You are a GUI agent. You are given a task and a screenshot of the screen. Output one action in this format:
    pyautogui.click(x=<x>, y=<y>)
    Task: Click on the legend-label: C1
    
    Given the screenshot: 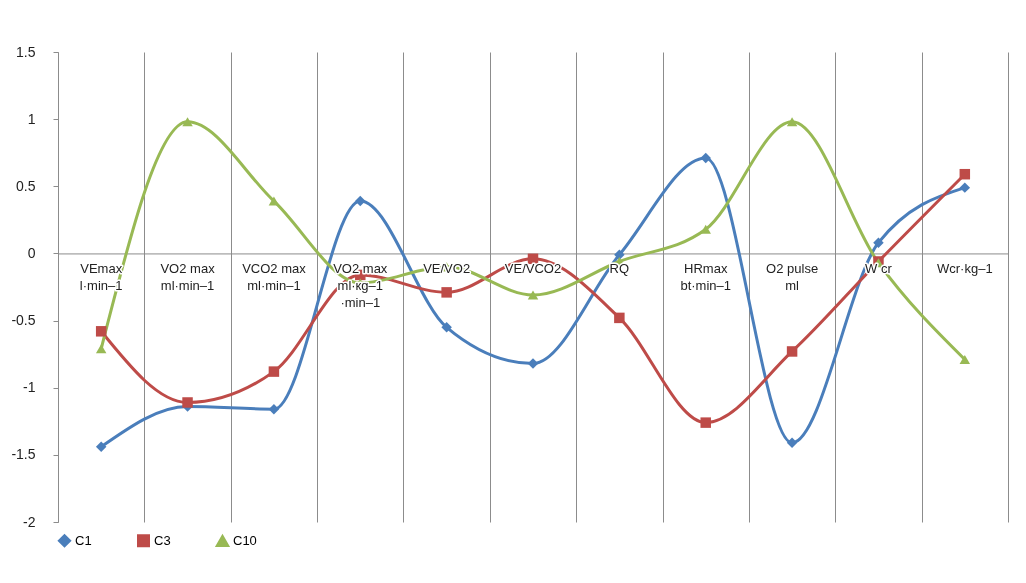 What is the action you would take?
    pyautogui.click(x=83, y=540)
    